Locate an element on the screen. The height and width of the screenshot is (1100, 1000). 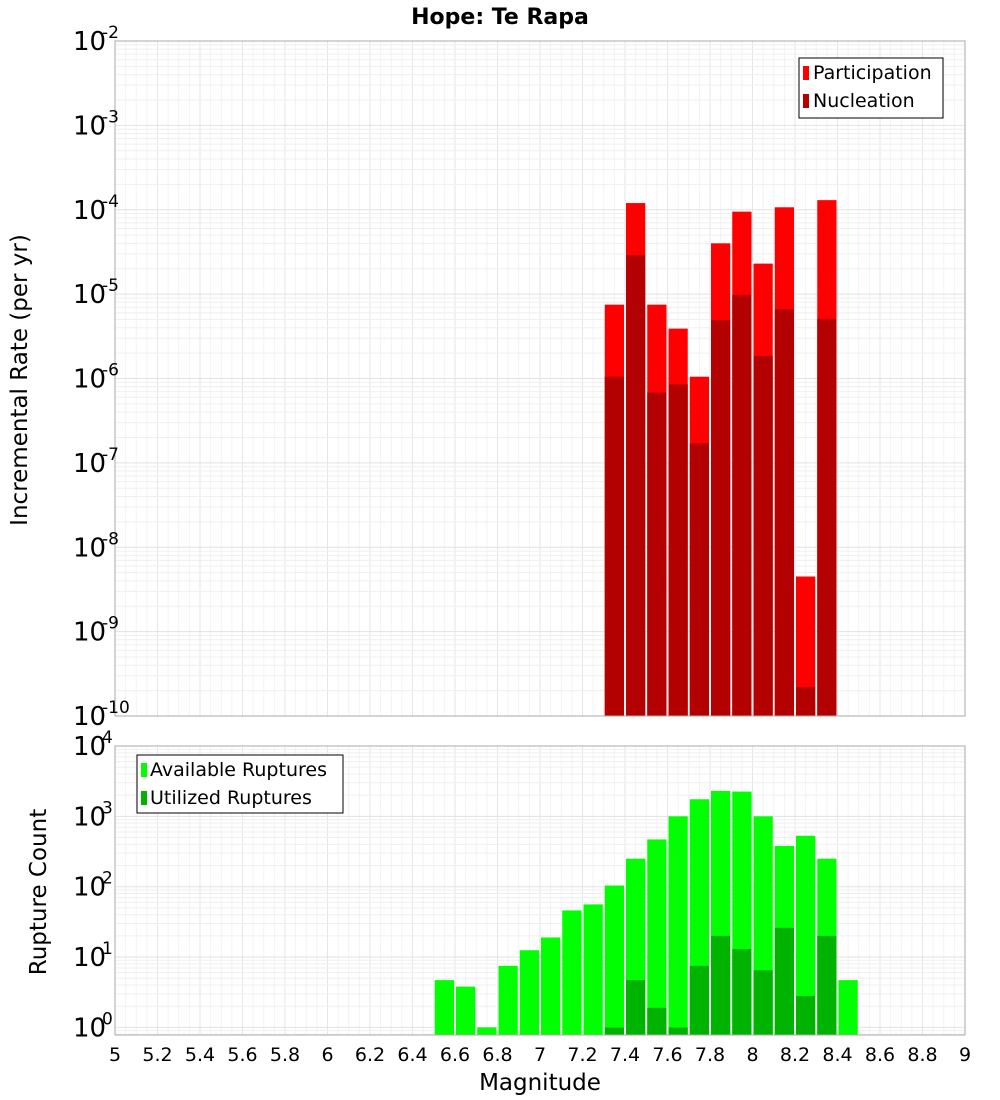
rate-y-tick-exponent: -7 is located at coordinates (110, 455).